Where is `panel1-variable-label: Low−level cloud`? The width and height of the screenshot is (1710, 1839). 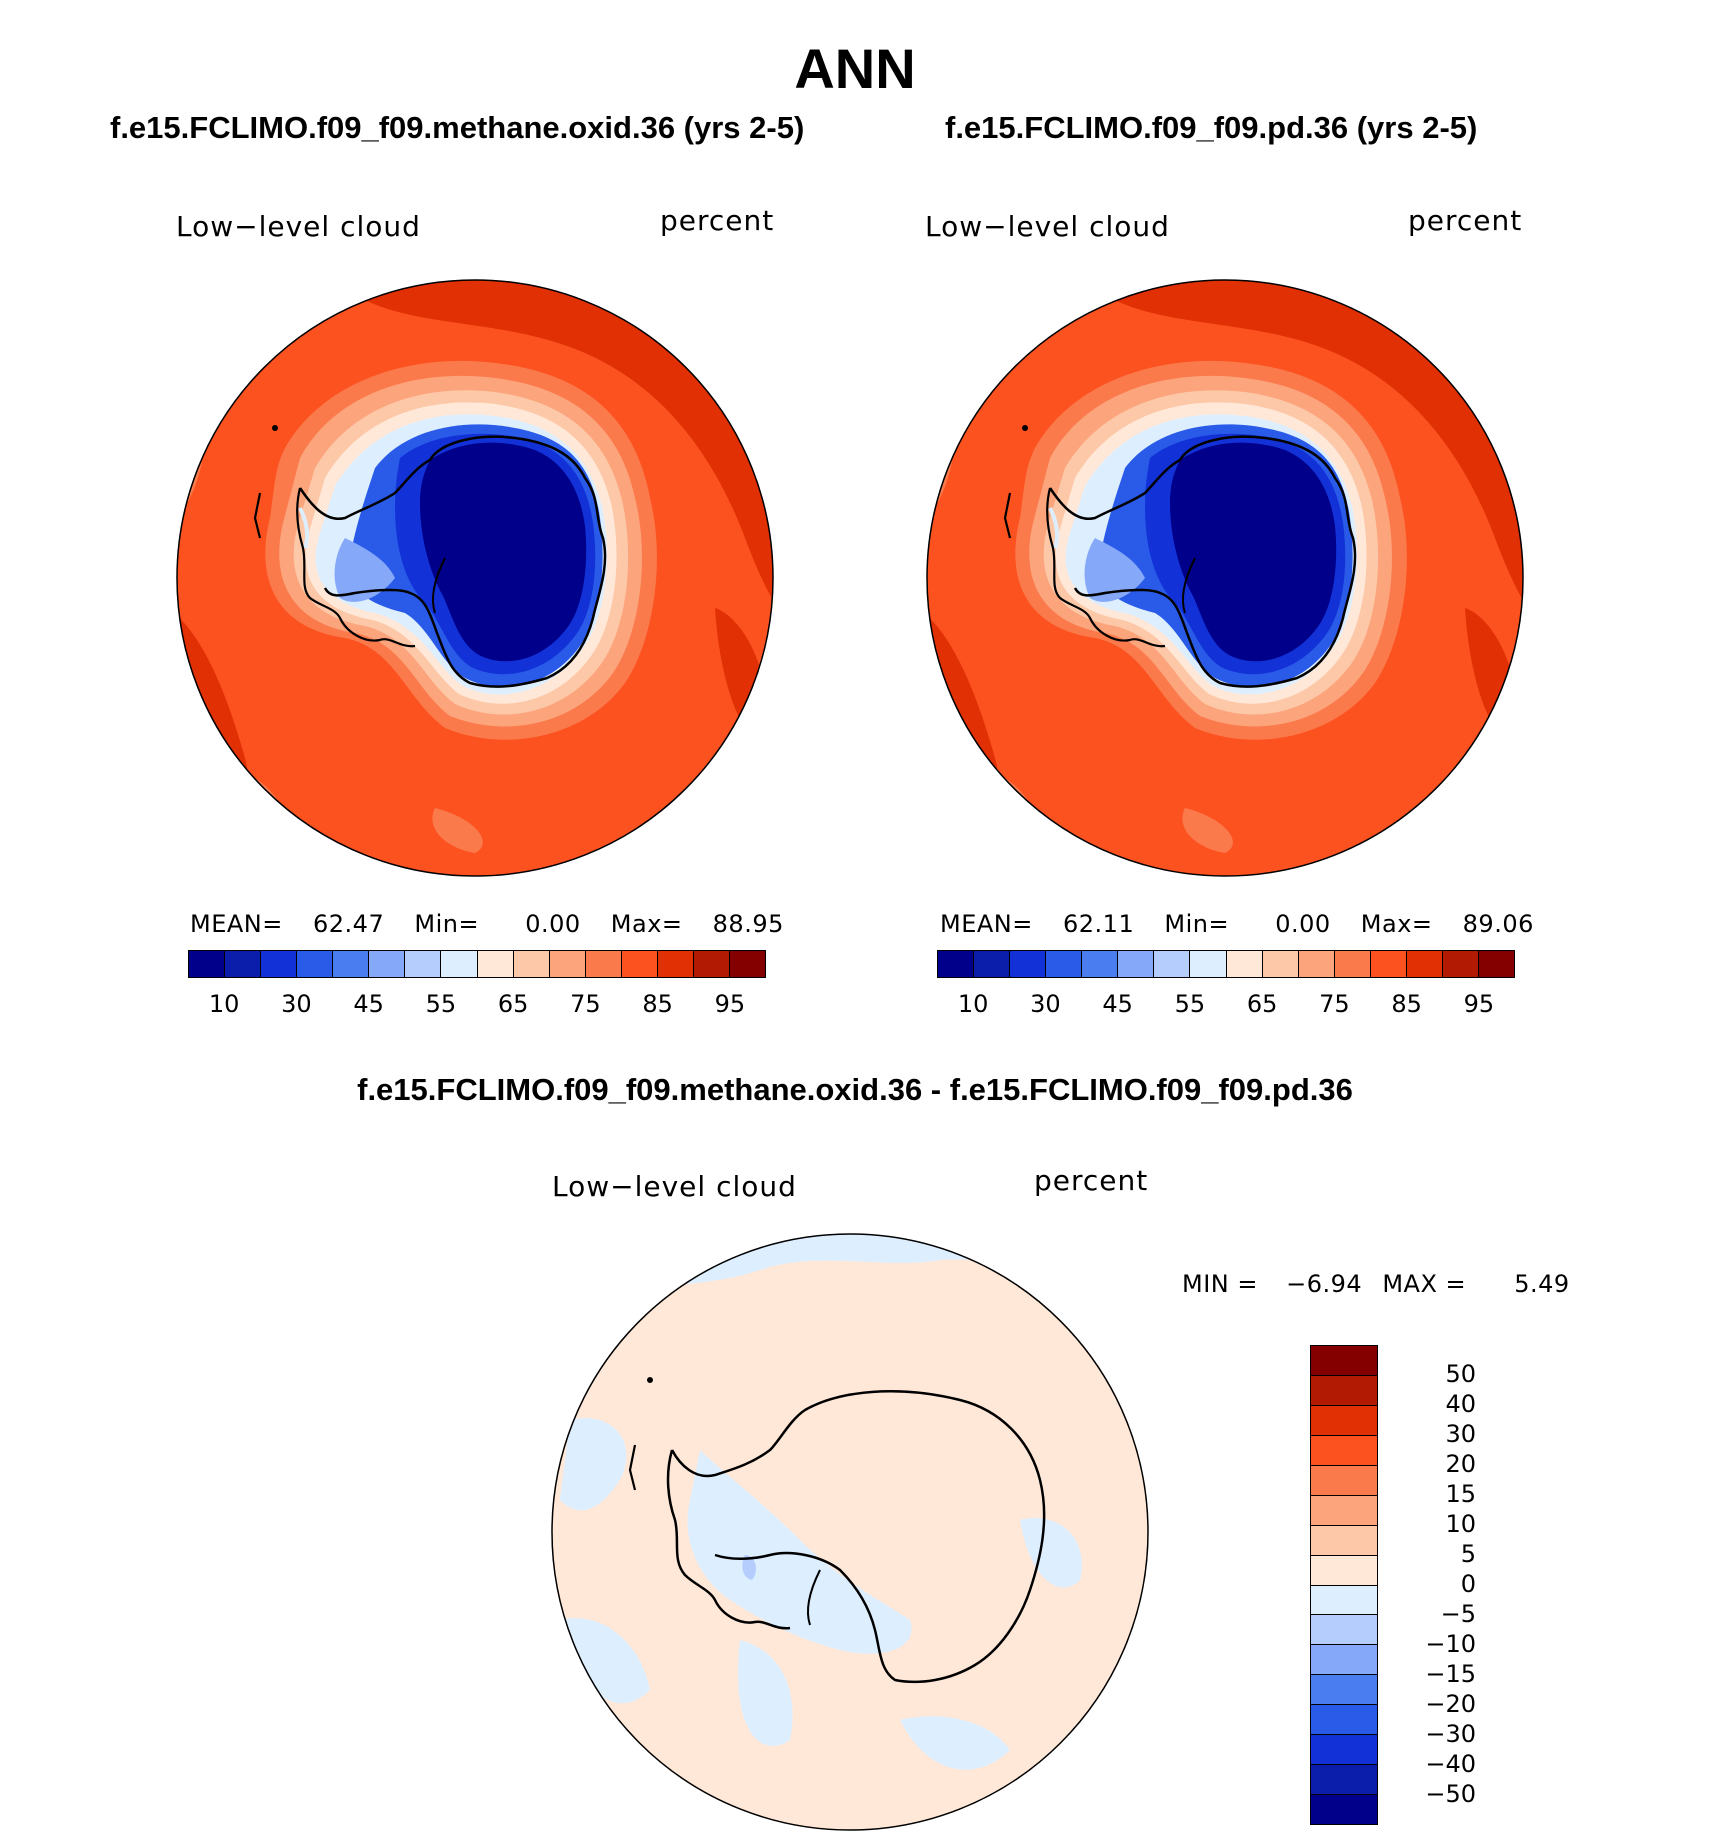
panel1-variable-label: Low−level cloud is located at coordinates (298, 226).